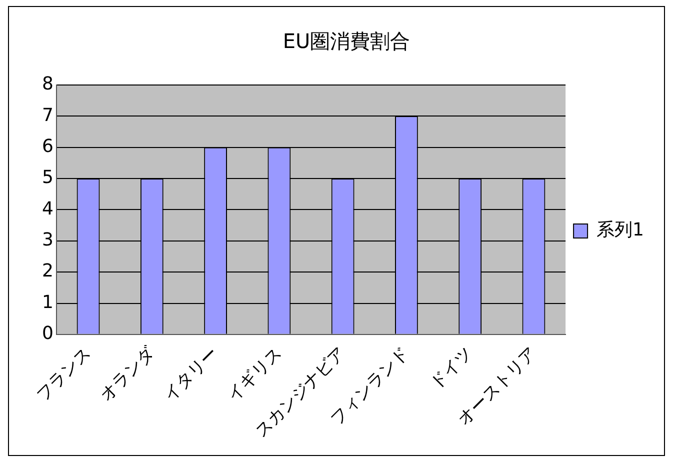 The image size is (675, 464). What do you see at coordinates (48, 209) in the screenshot?
I see `y-tick-label: 4` at bounding box center [48, 209].